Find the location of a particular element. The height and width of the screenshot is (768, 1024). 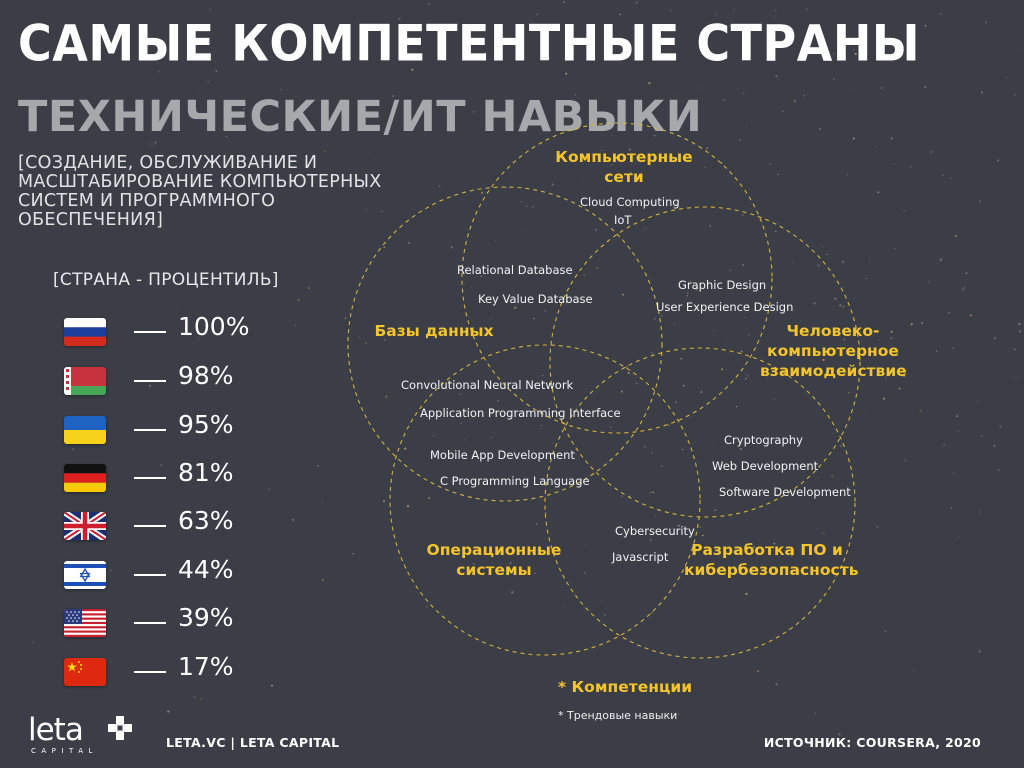

ranking-value: 17% is located at coordinates (206, 666).